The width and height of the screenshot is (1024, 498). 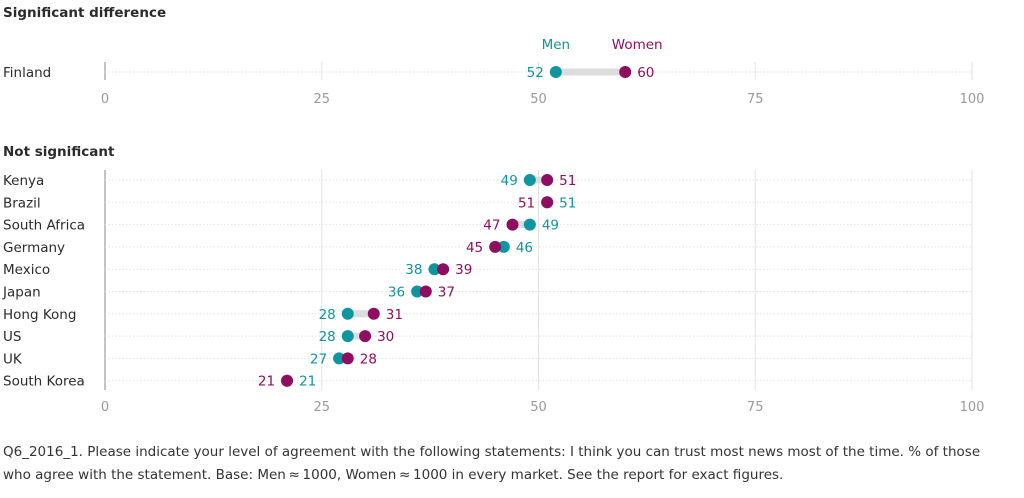 What do you see at coordinates (27, 73) in the screenshot?
I see `category-label-finland: Finland` at bounding box center [27, 73].